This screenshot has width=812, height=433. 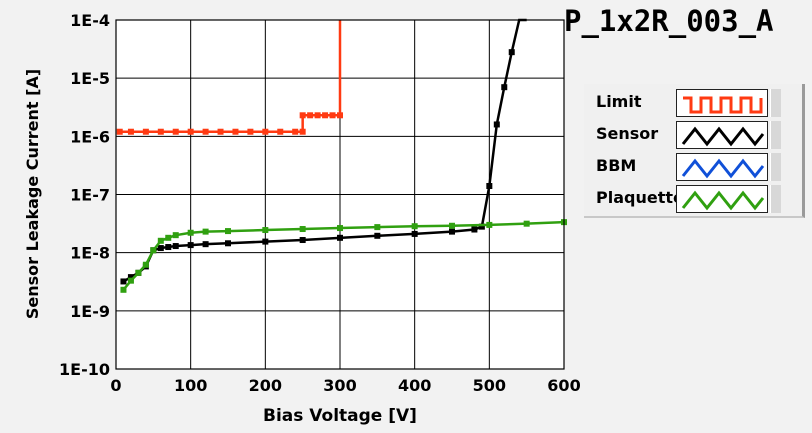 I want to click on y-axis-label: Sensor Leakage Current [A], so click(x=32, y=194).